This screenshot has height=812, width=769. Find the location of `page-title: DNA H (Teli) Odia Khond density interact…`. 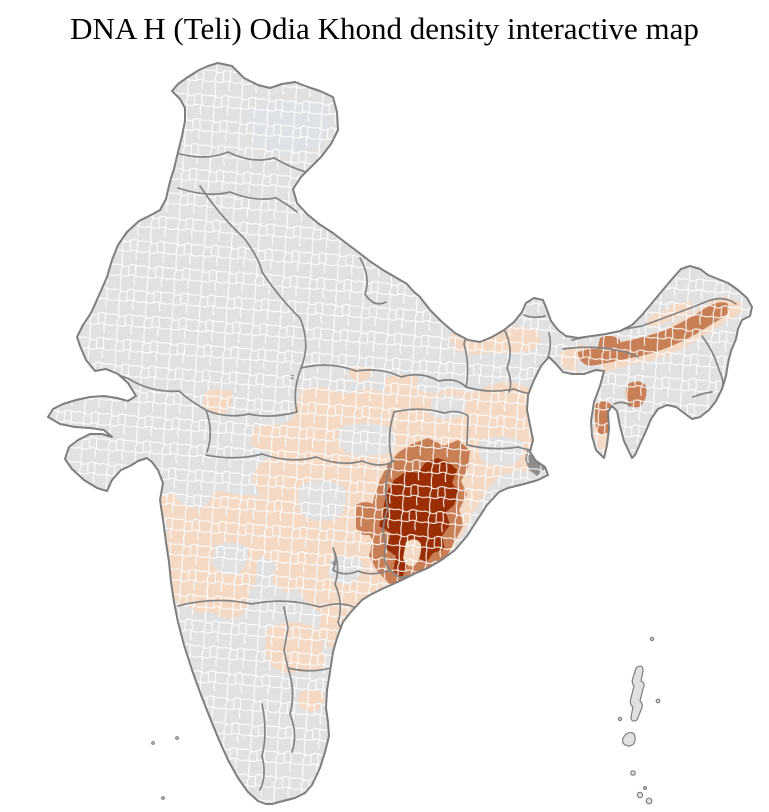

page-title: DNA H (Teli) Odia Khond density interact… is located at coordinates (384, 28).